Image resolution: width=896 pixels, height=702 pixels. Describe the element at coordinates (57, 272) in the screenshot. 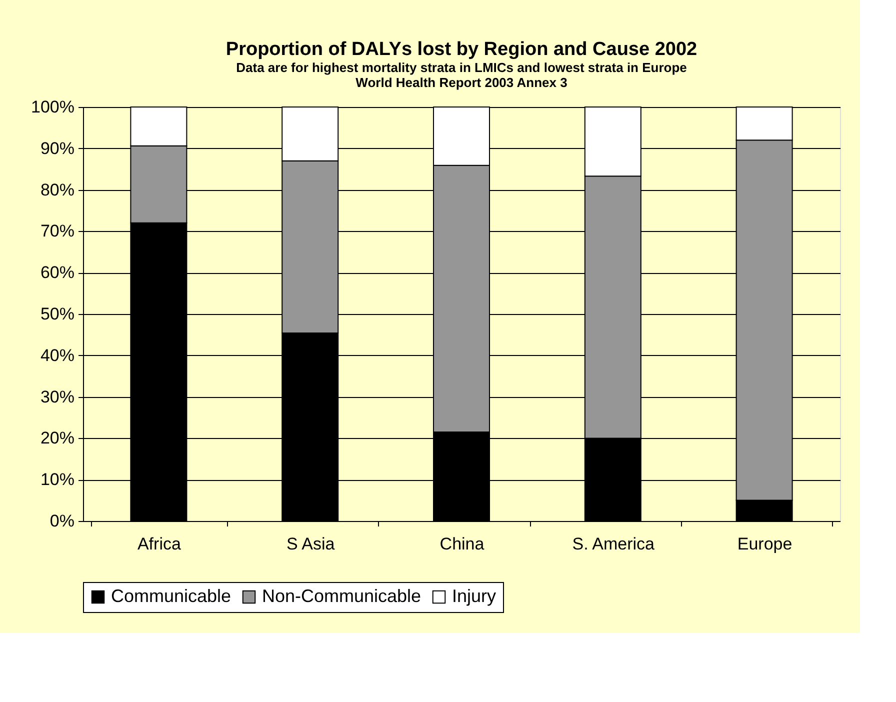

I see `y-tick-label: 60%` at that location.